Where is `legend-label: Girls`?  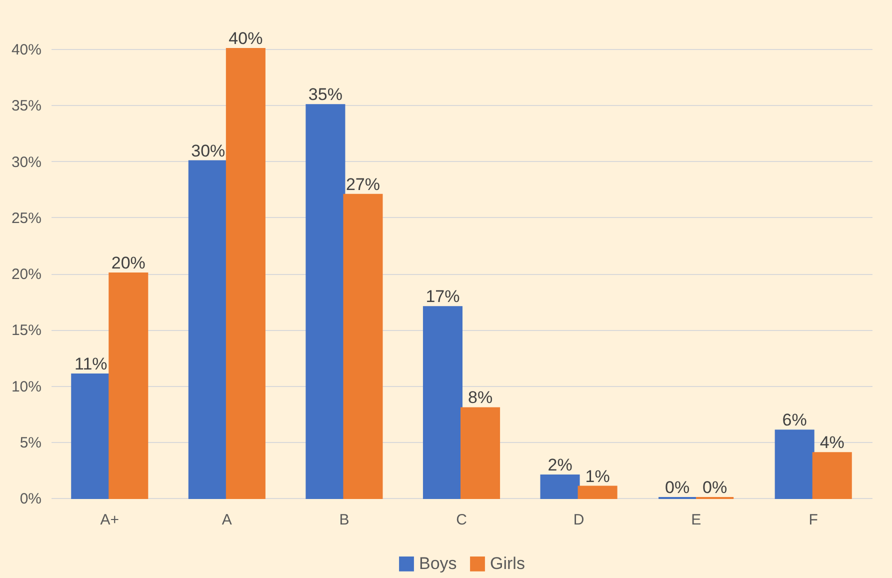
legend-label: Girls is located at coordinates (507, 563).